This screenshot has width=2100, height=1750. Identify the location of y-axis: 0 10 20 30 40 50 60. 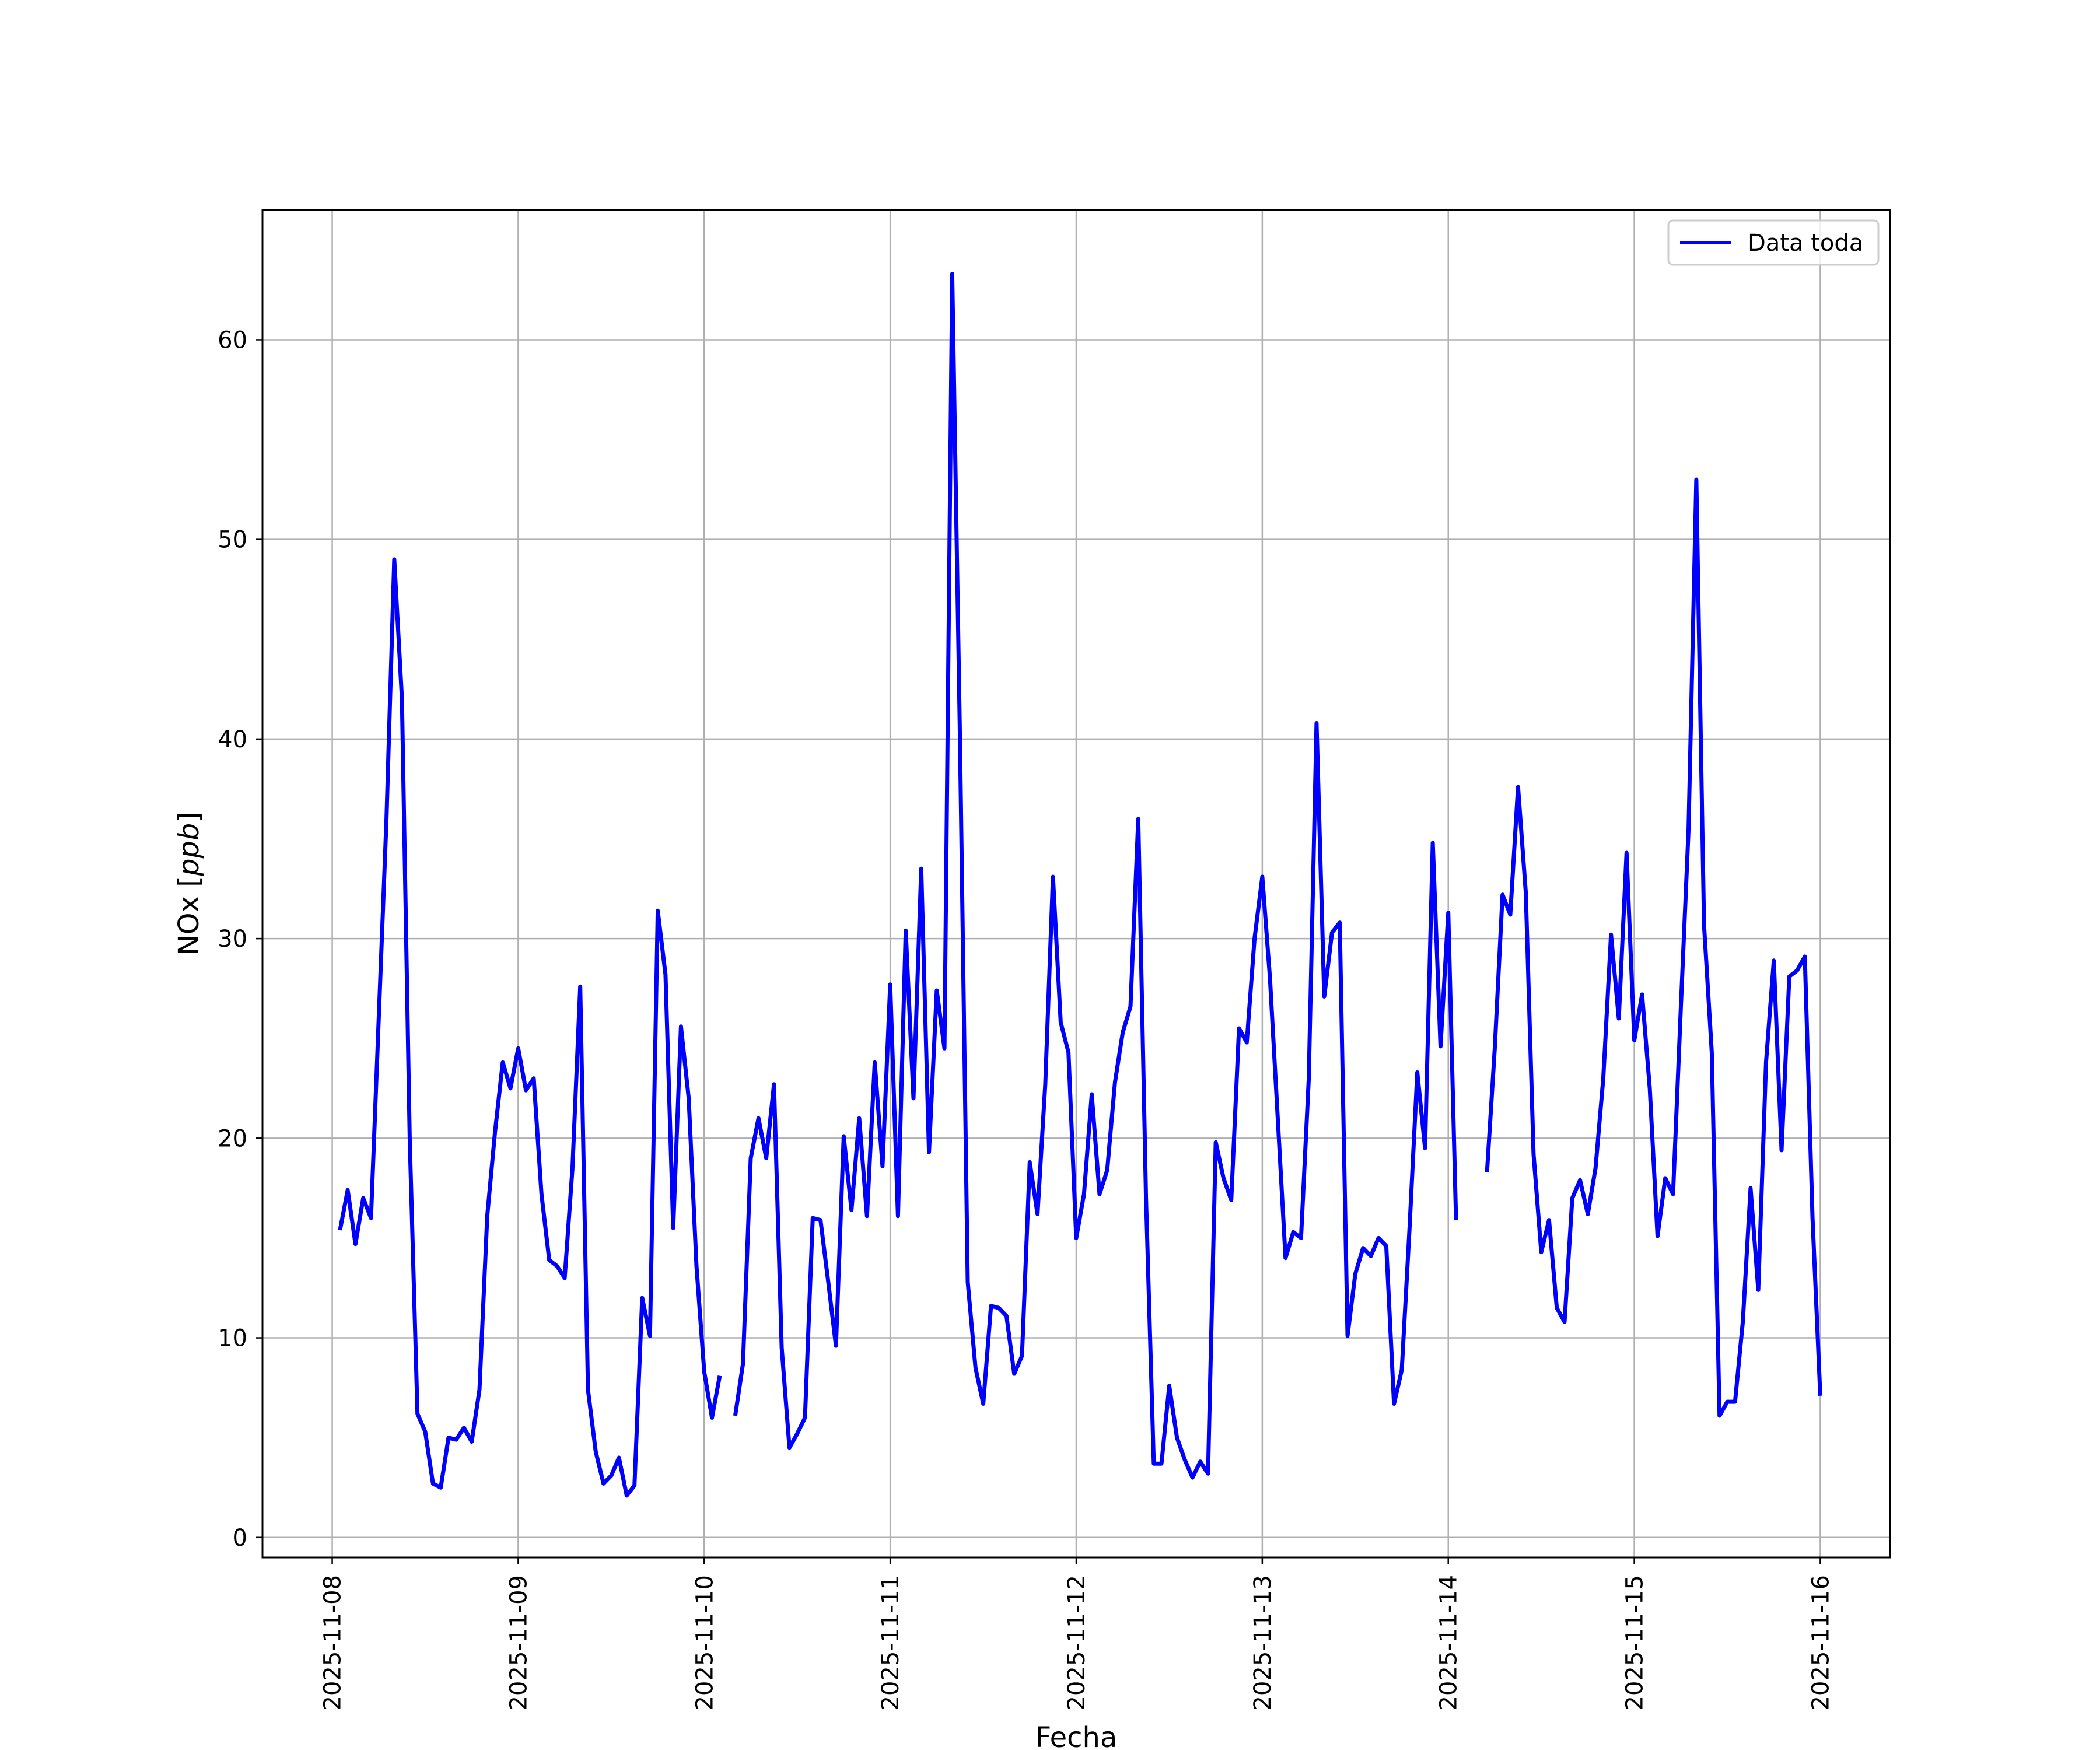
(240, 939).